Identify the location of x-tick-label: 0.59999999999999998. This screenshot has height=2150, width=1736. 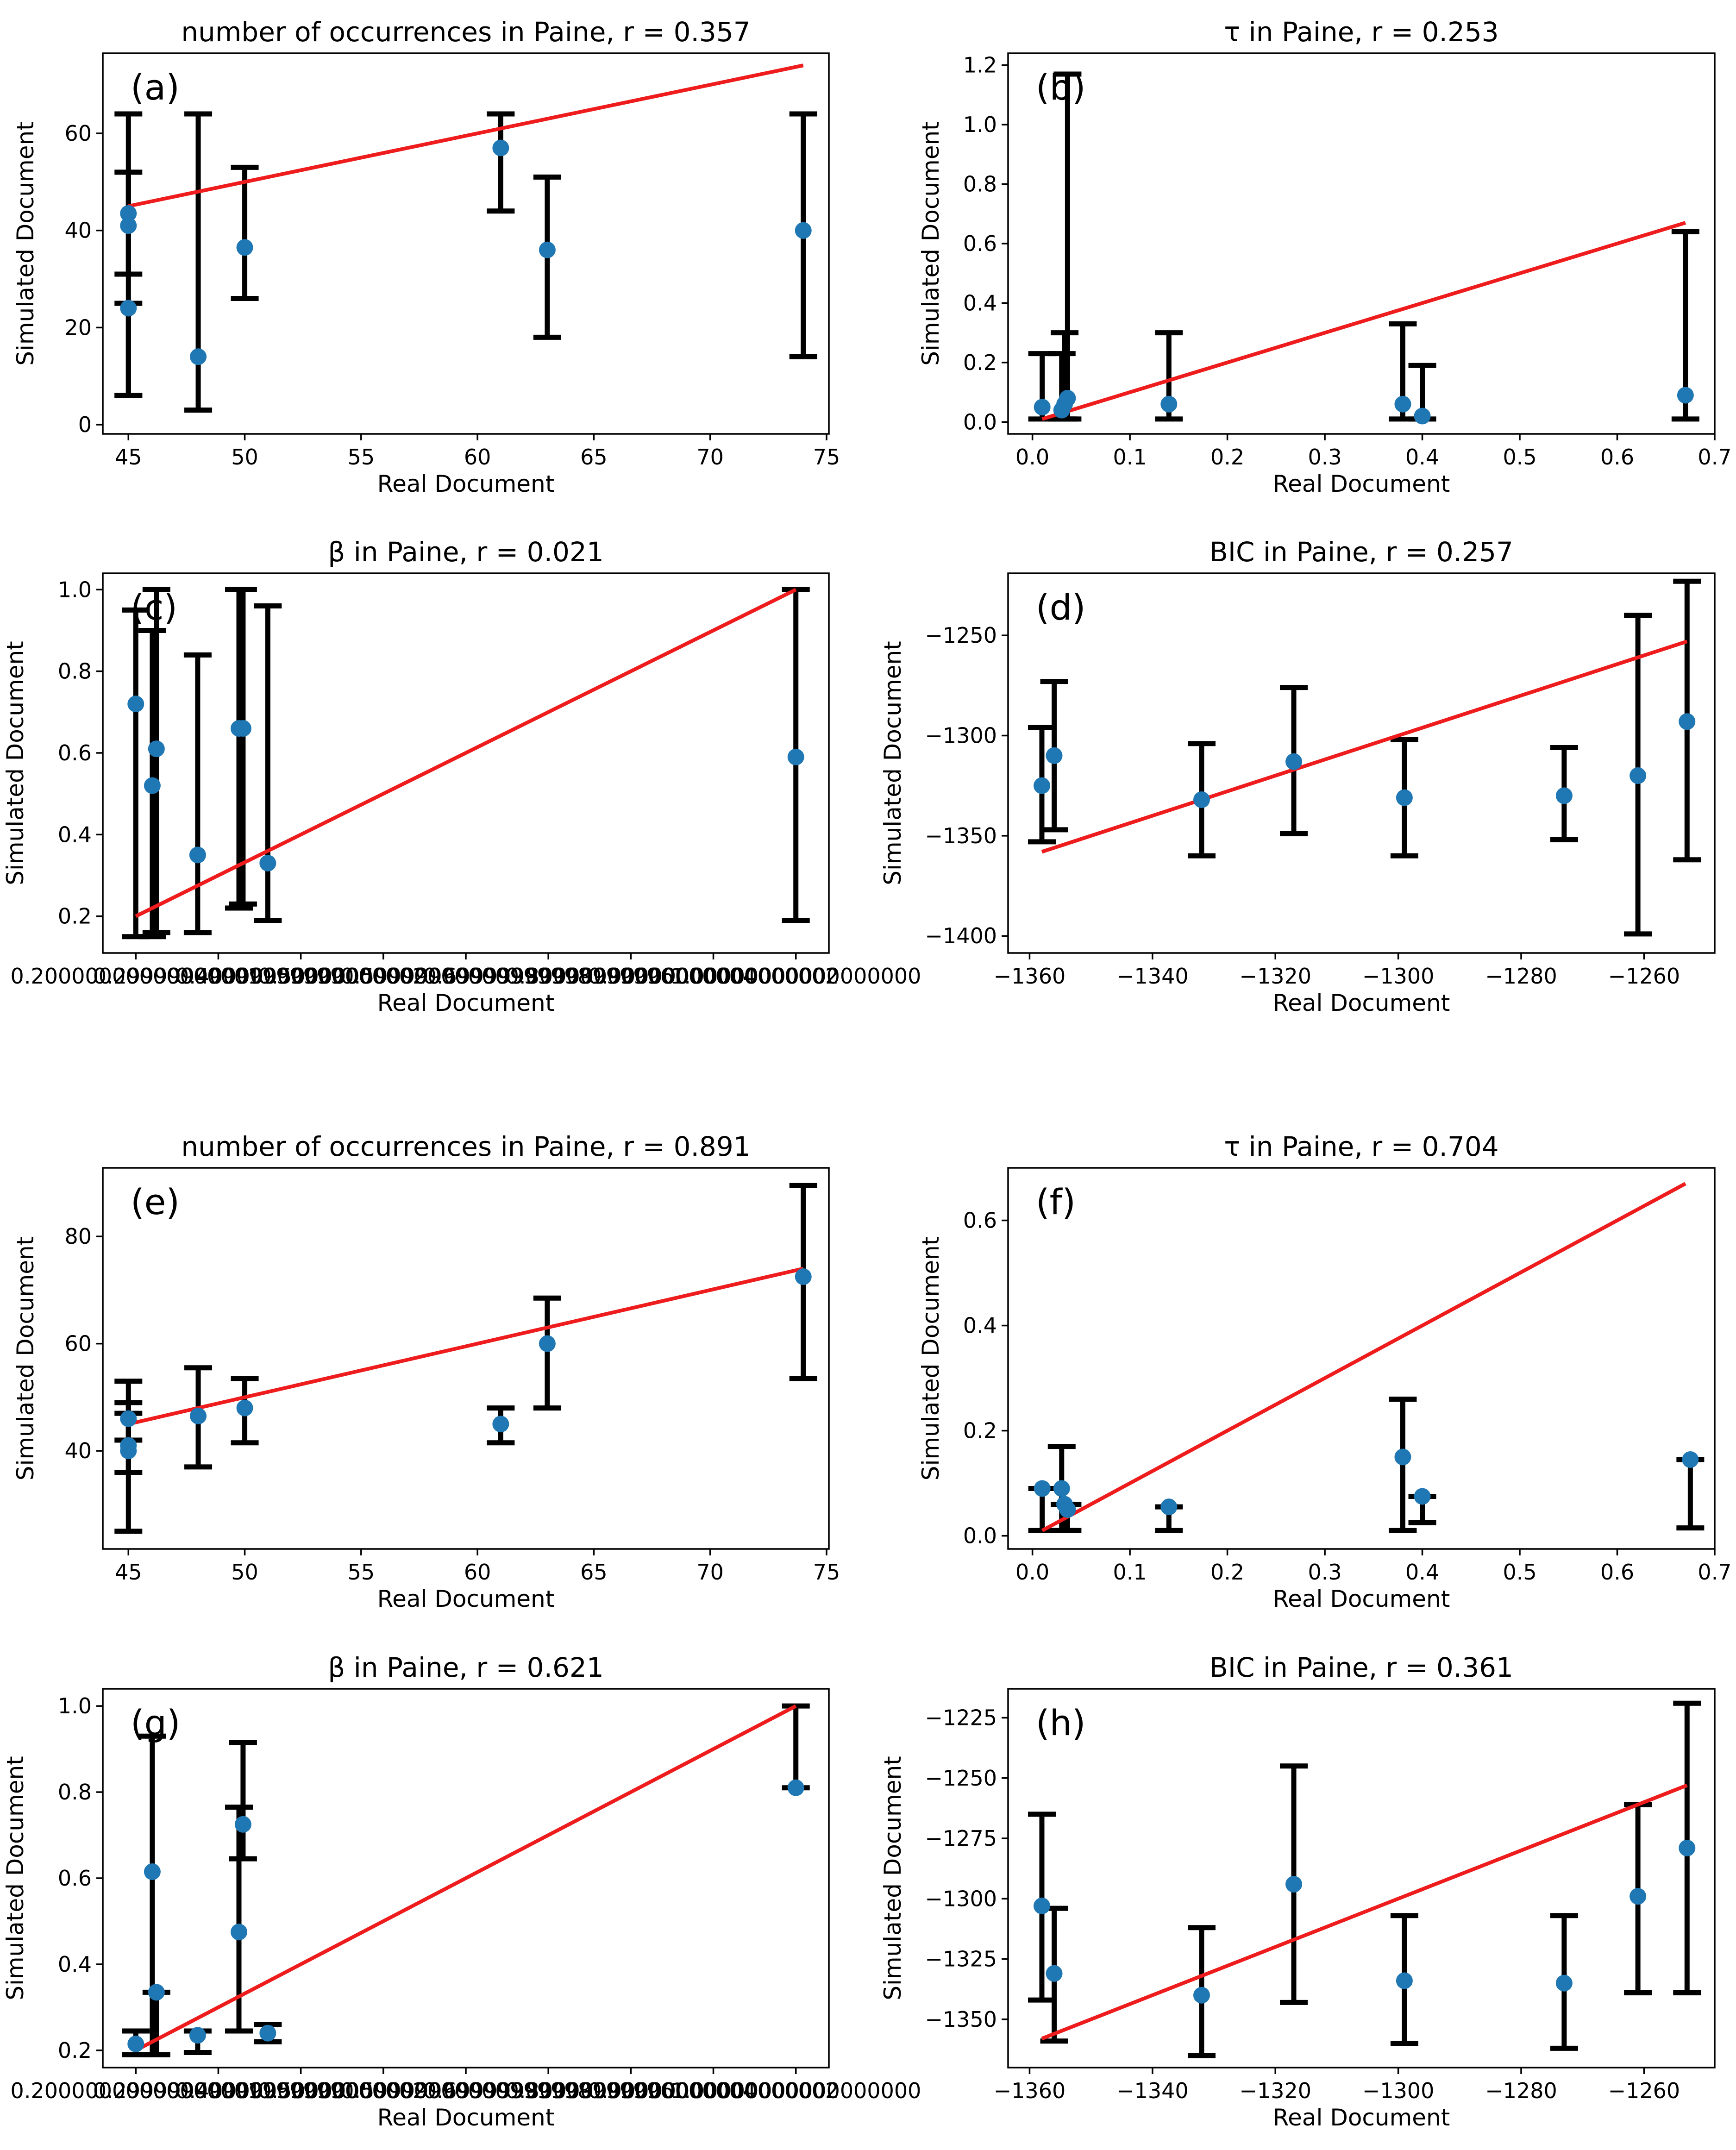
(465, 2090).